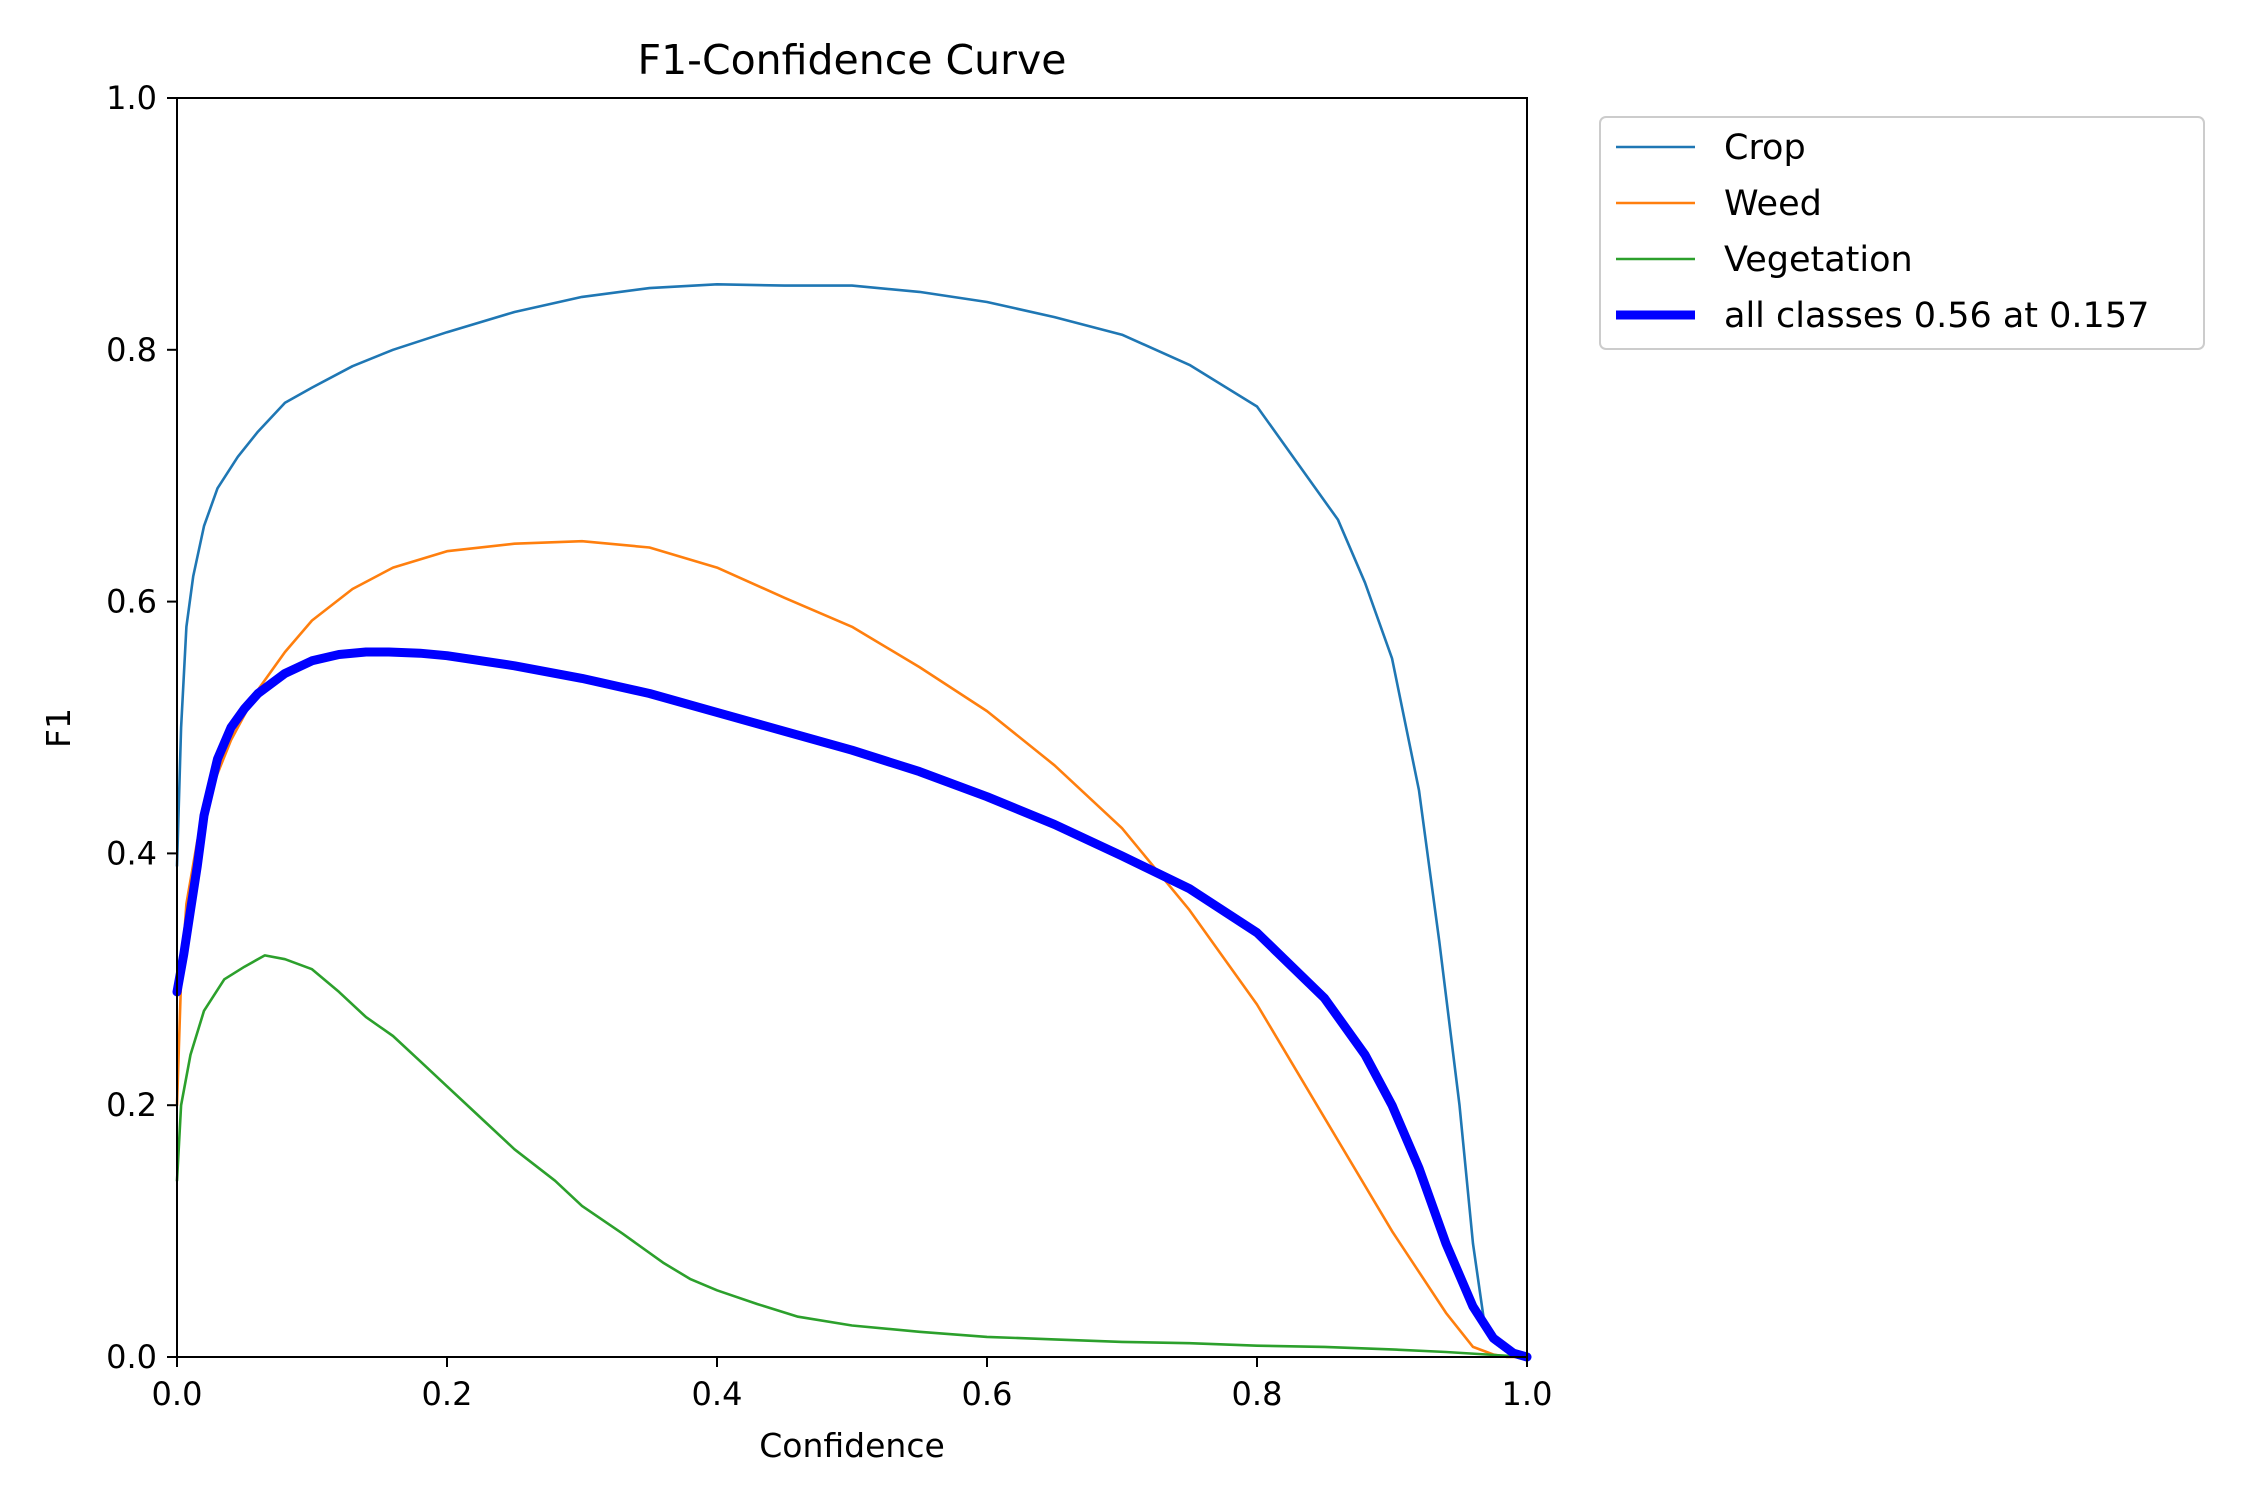 The width and height of the screenshot is (2250, 1500). I want to click on y-tick-label: 0.4, so click(131, 853).